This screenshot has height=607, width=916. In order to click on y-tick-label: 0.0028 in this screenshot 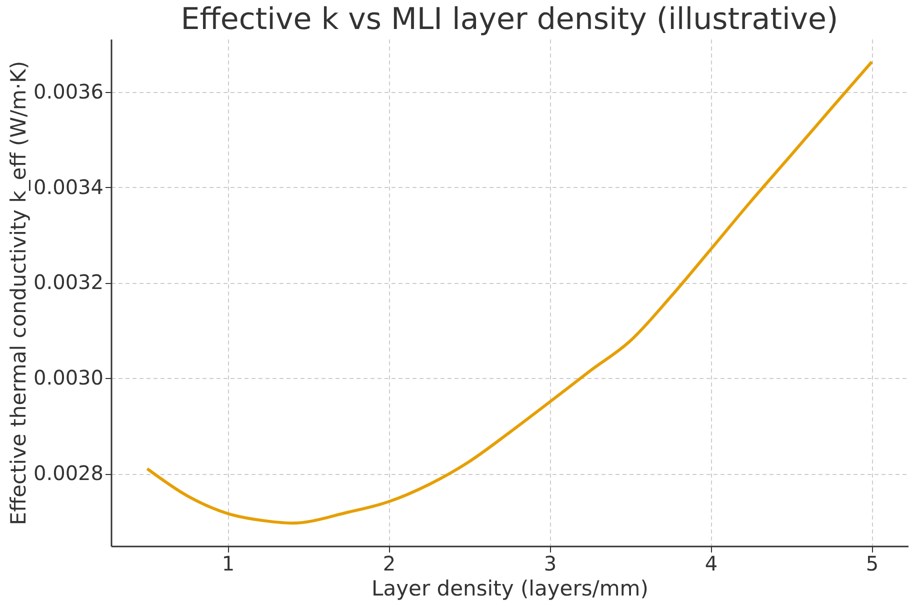, I will do `click(69, 473)`.